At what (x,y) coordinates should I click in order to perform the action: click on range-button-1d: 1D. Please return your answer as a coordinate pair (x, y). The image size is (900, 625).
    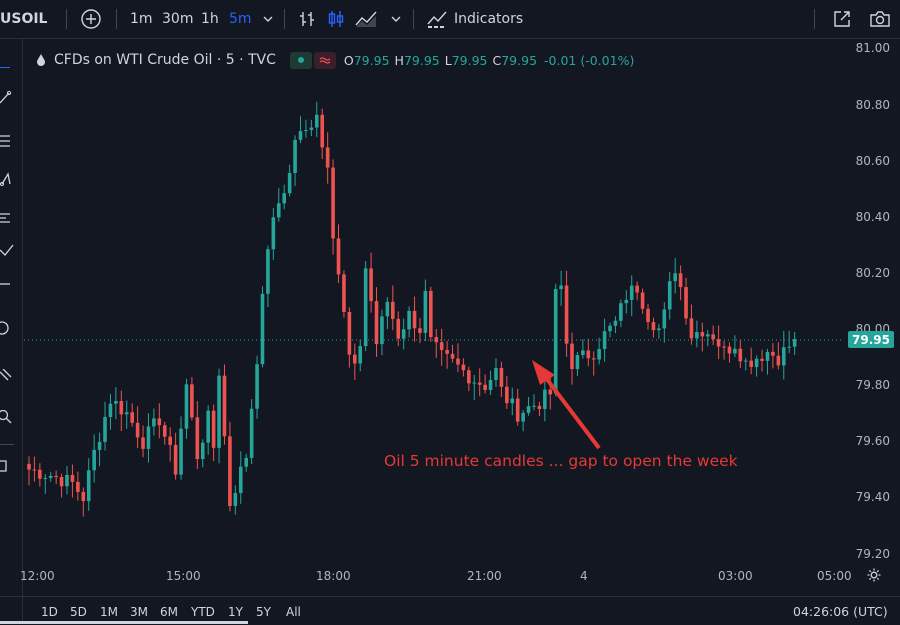
    Looking at the image, I should click on (49, 612).